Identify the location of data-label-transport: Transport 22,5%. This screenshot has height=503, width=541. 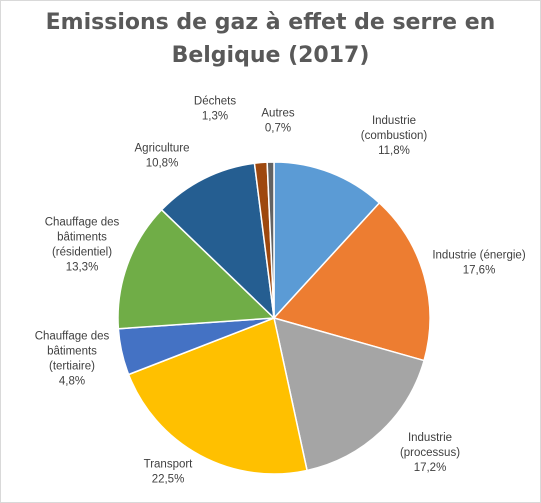
(169, 472).